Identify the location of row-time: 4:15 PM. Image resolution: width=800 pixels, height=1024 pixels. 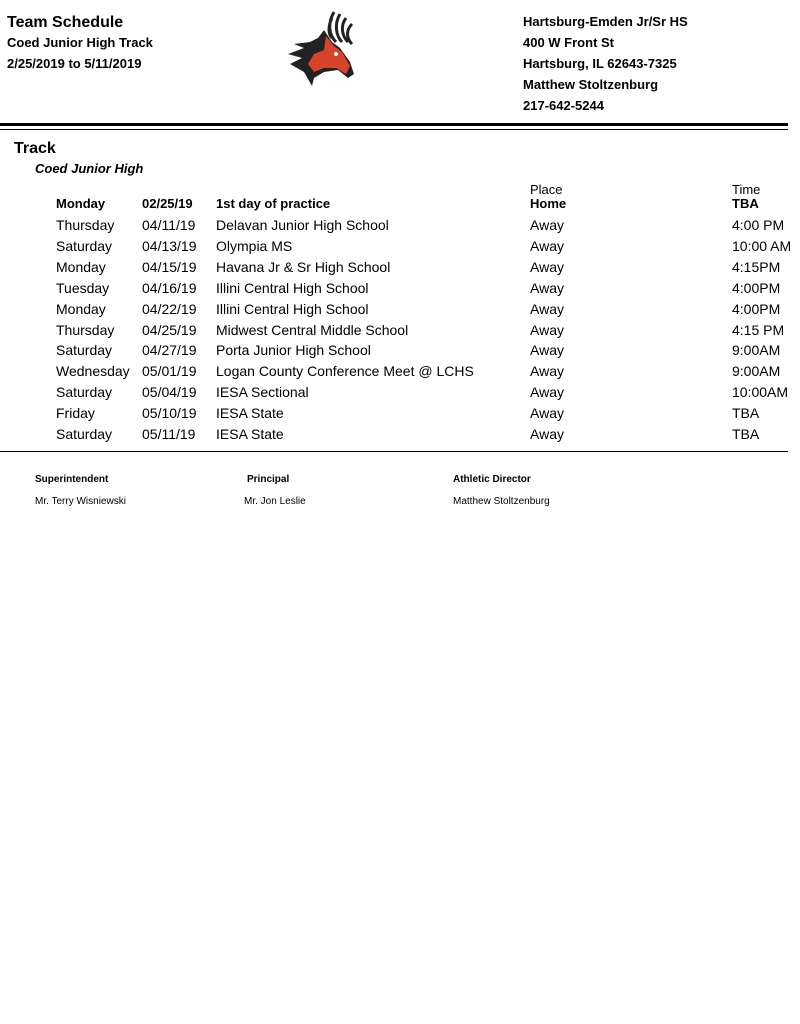
(758, 329).